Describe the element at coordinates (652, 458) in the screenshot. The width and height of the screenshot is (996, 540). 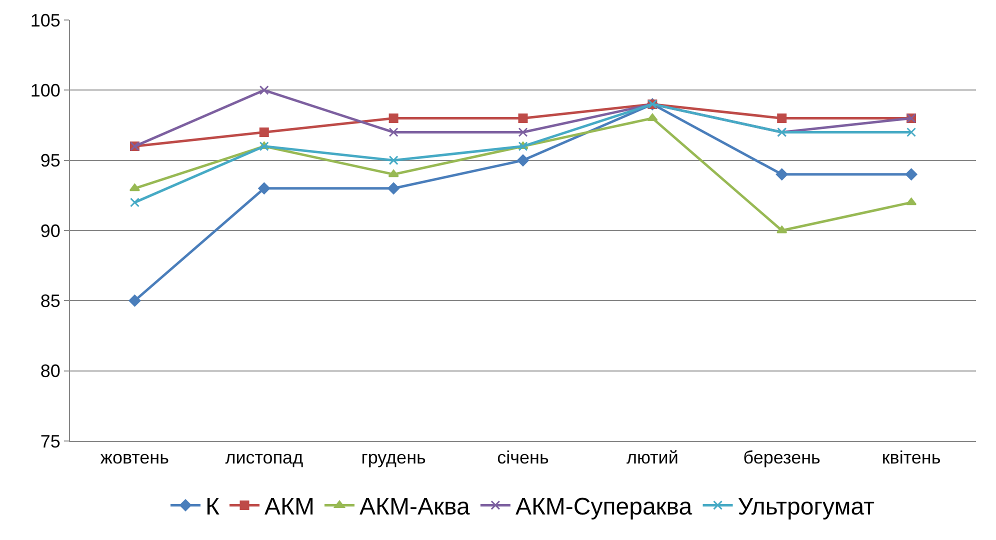
I see `x-tick-label: лютий` at that location.